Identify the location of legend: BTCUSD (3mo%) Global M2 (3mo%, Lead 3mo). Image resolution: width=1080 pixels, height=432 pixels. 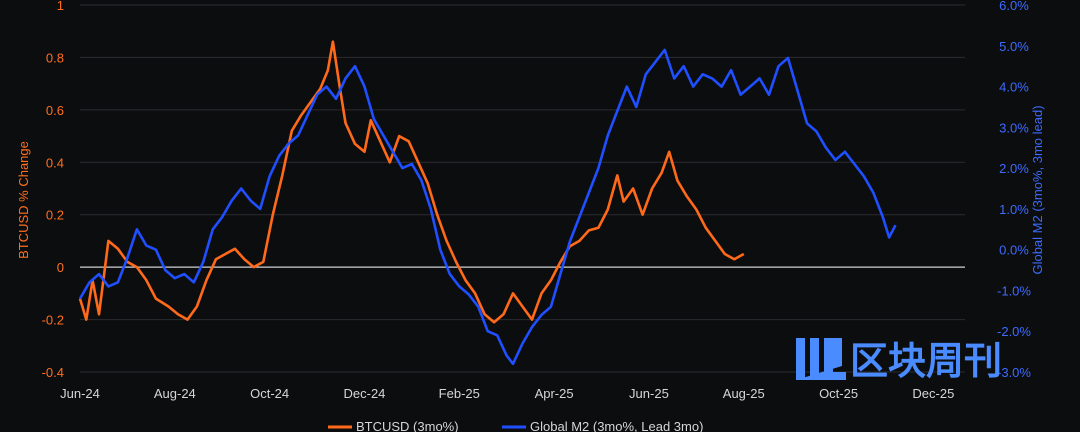
(515, 425).